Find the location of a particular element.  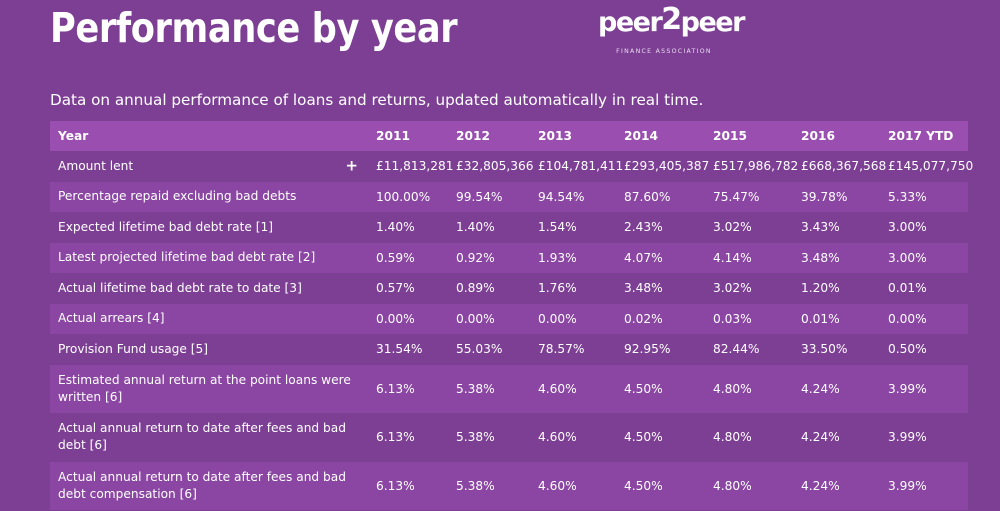

table-cell: 92.95% is located at coordinates (647, 349).